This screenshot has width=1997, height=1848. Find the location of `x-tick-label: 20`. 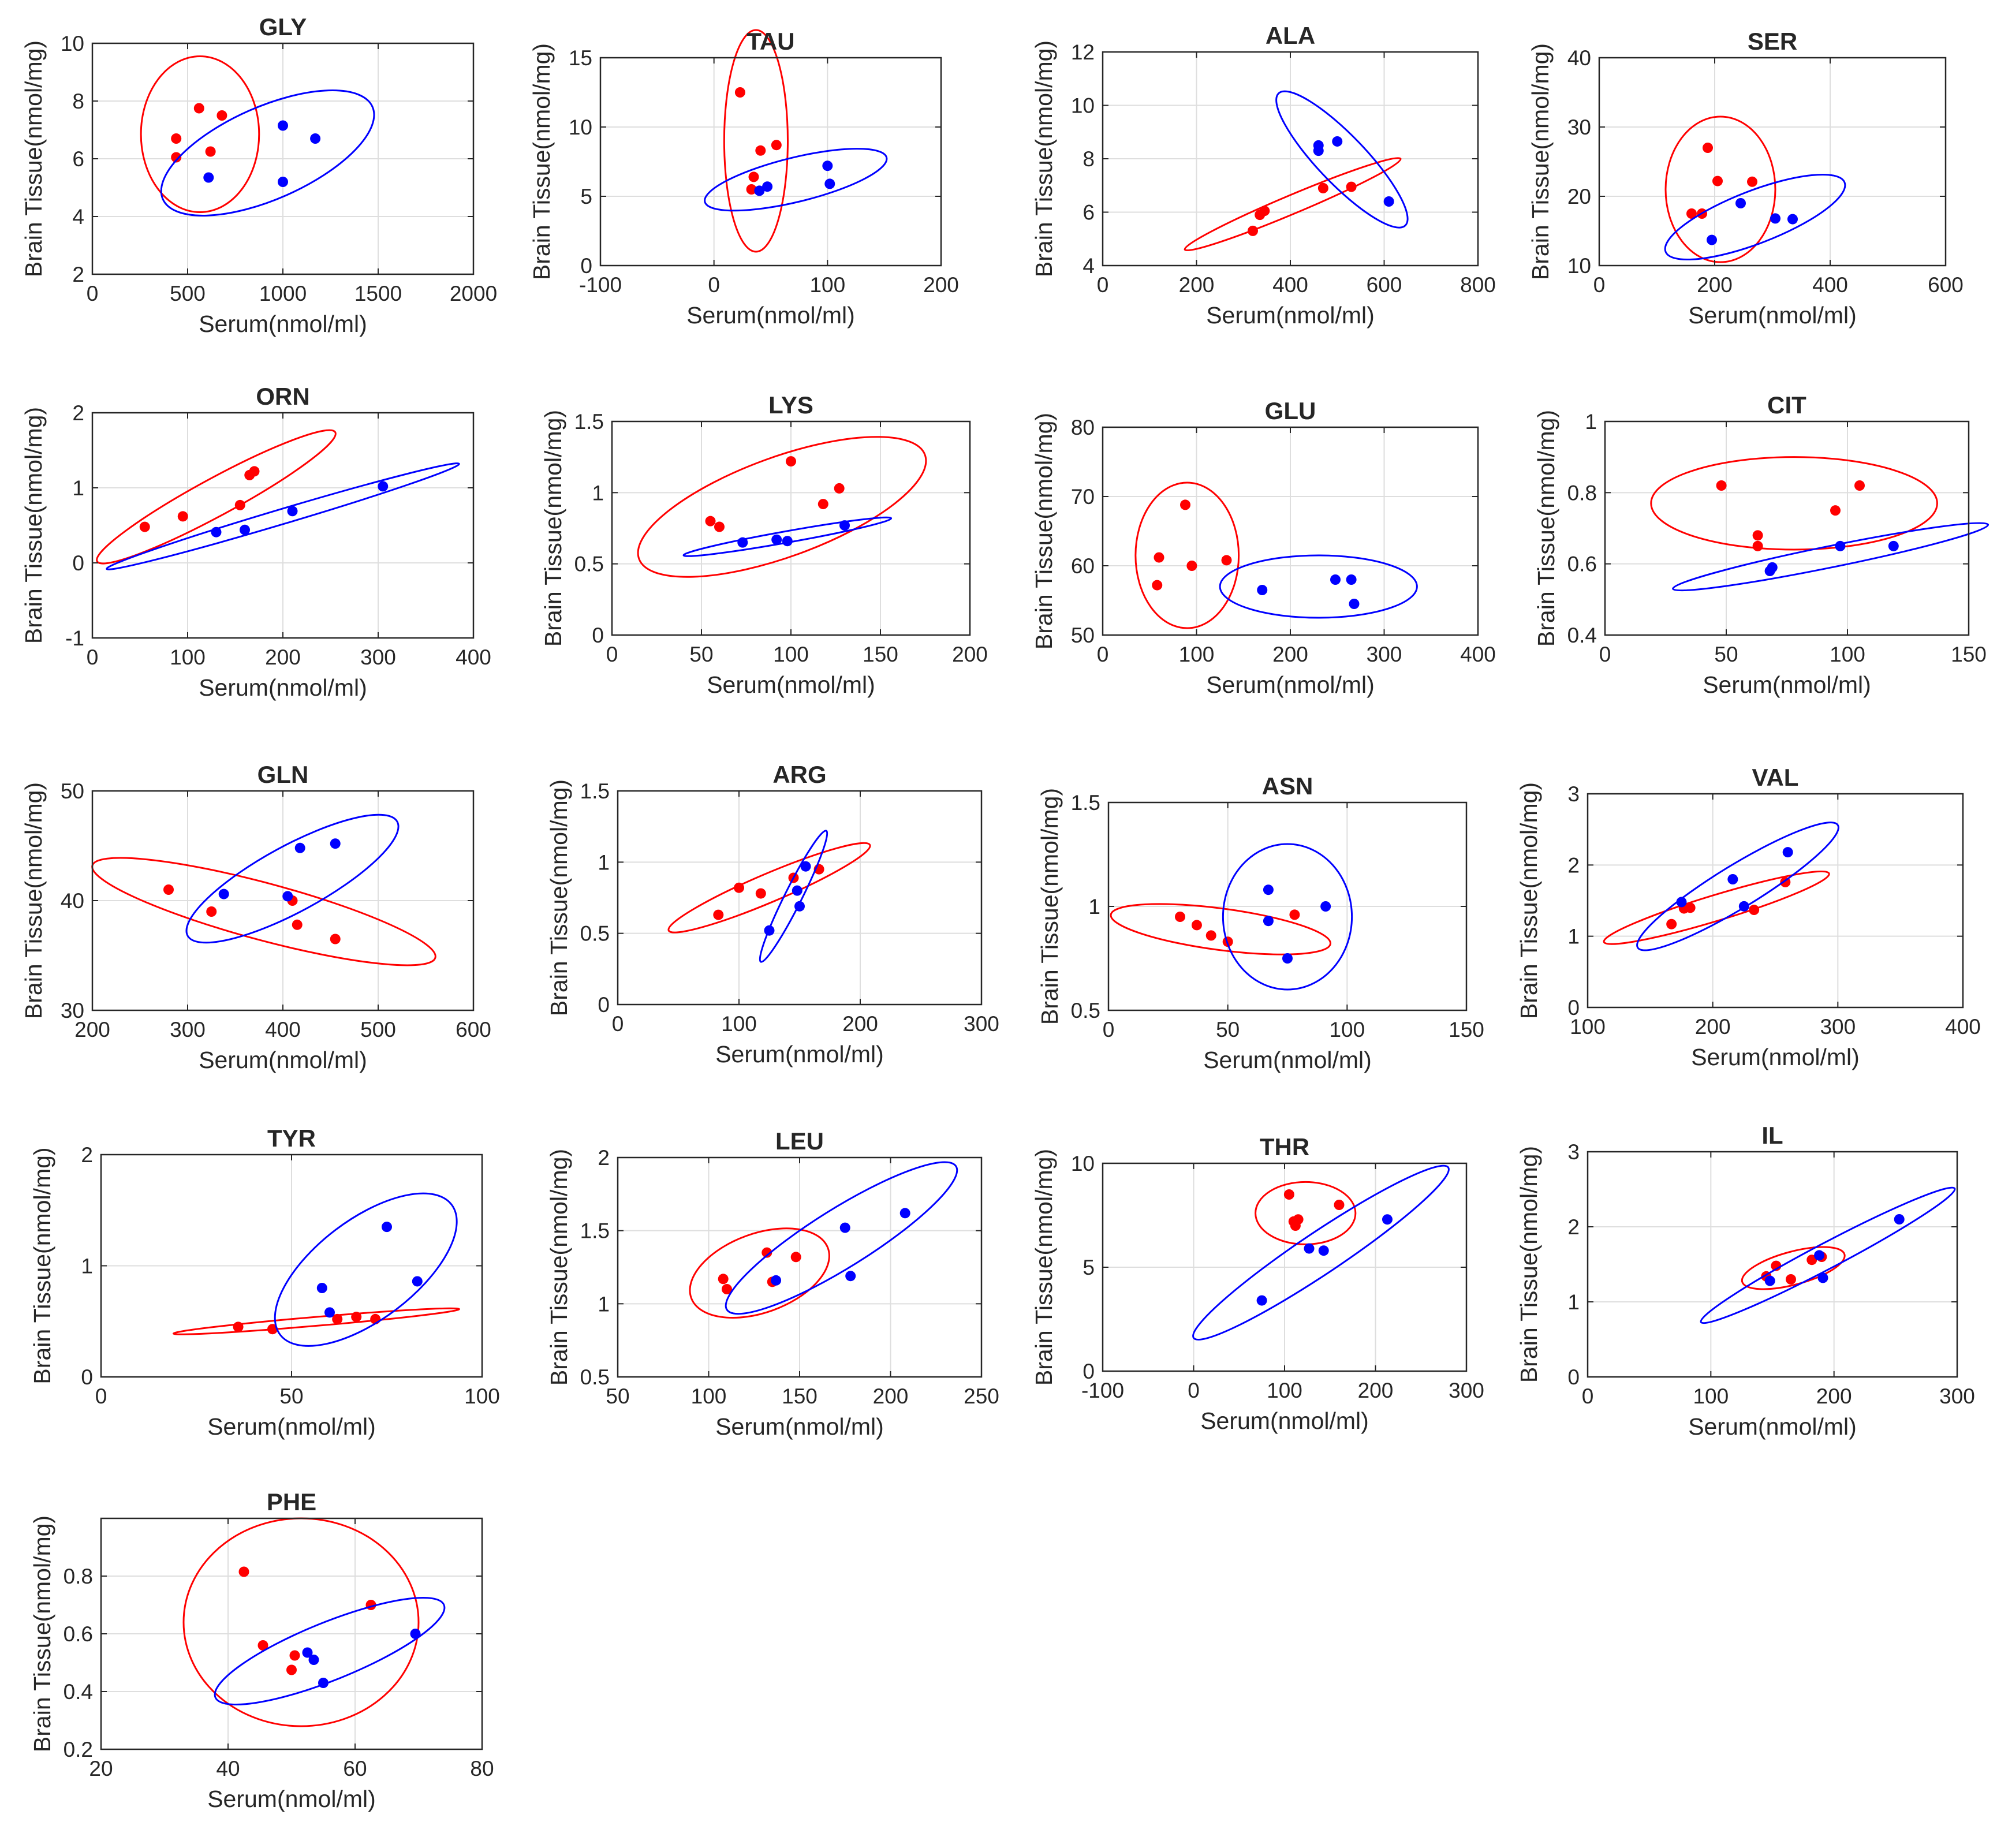

x-tick-label: 20 is located at coordinates (101, 1768).